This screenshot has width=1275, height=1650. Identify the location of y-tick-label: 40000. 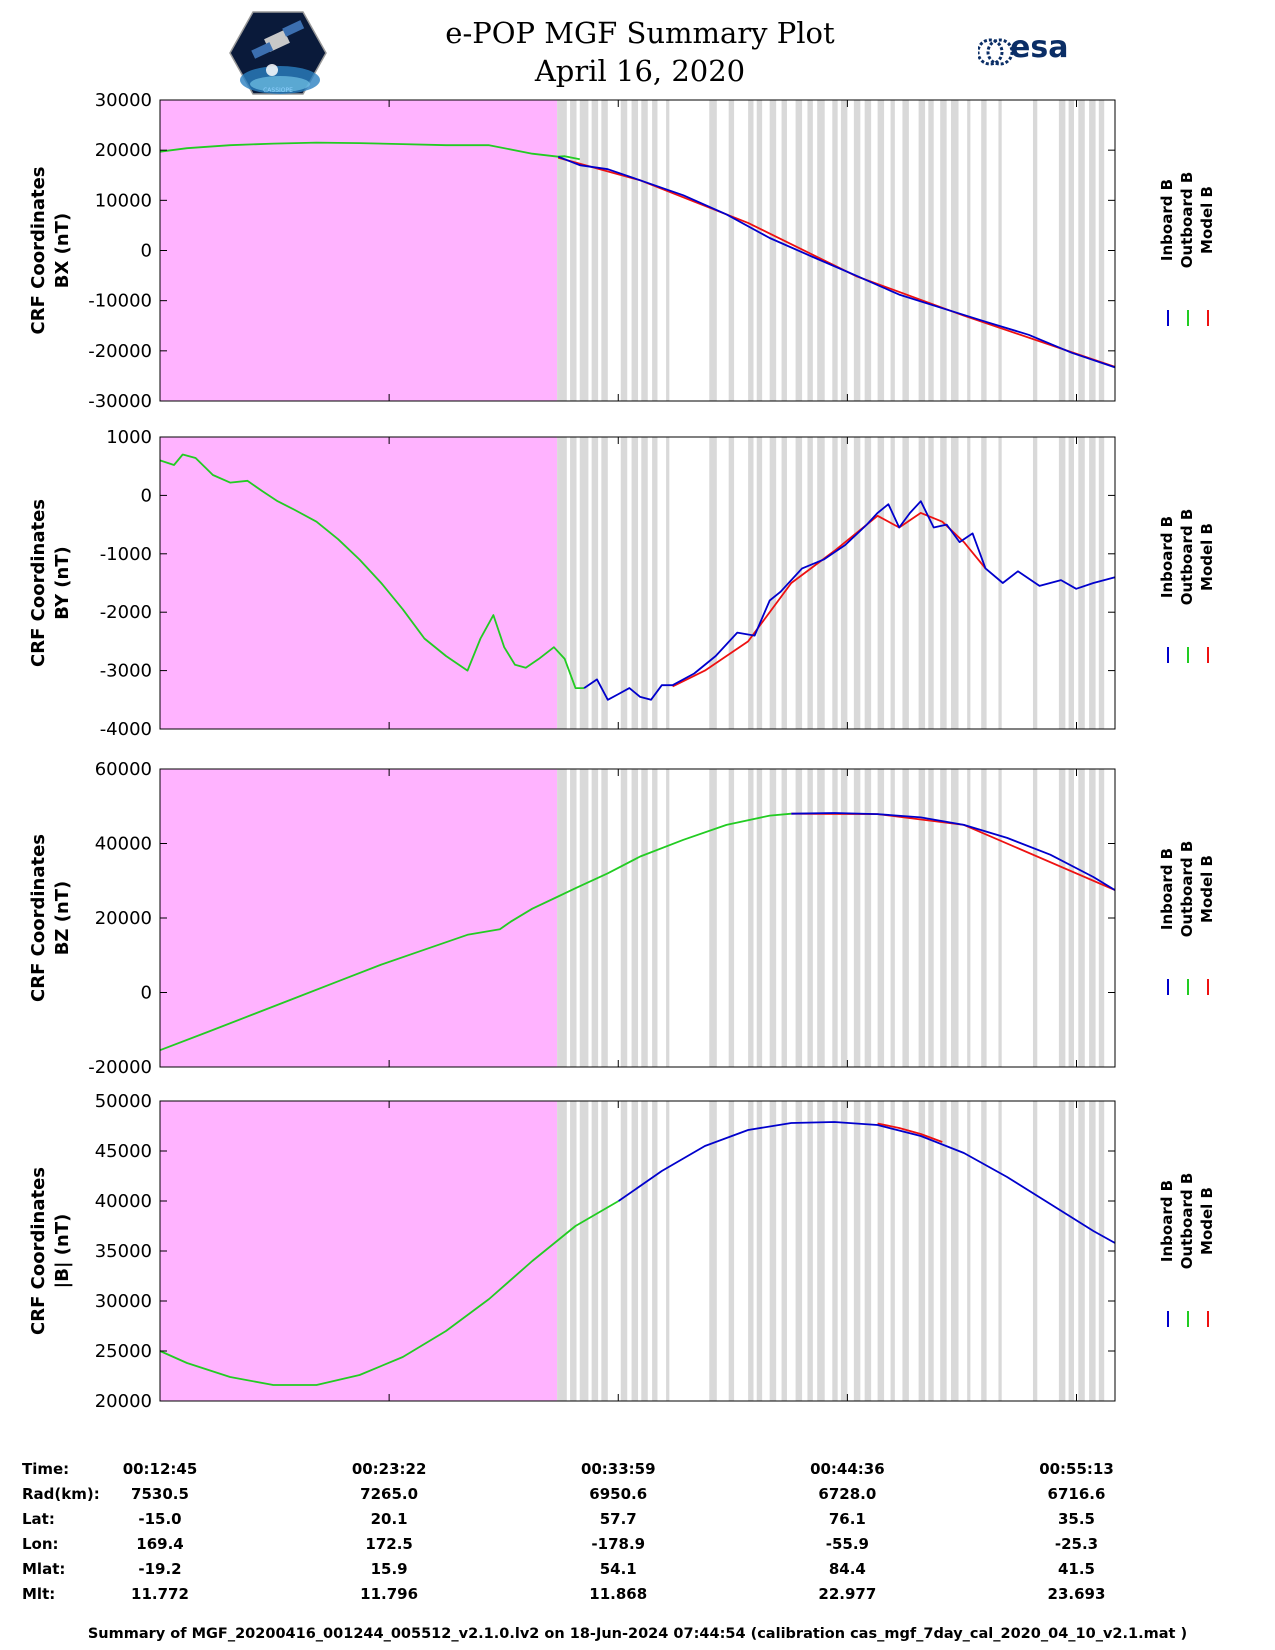
(123, 1201).